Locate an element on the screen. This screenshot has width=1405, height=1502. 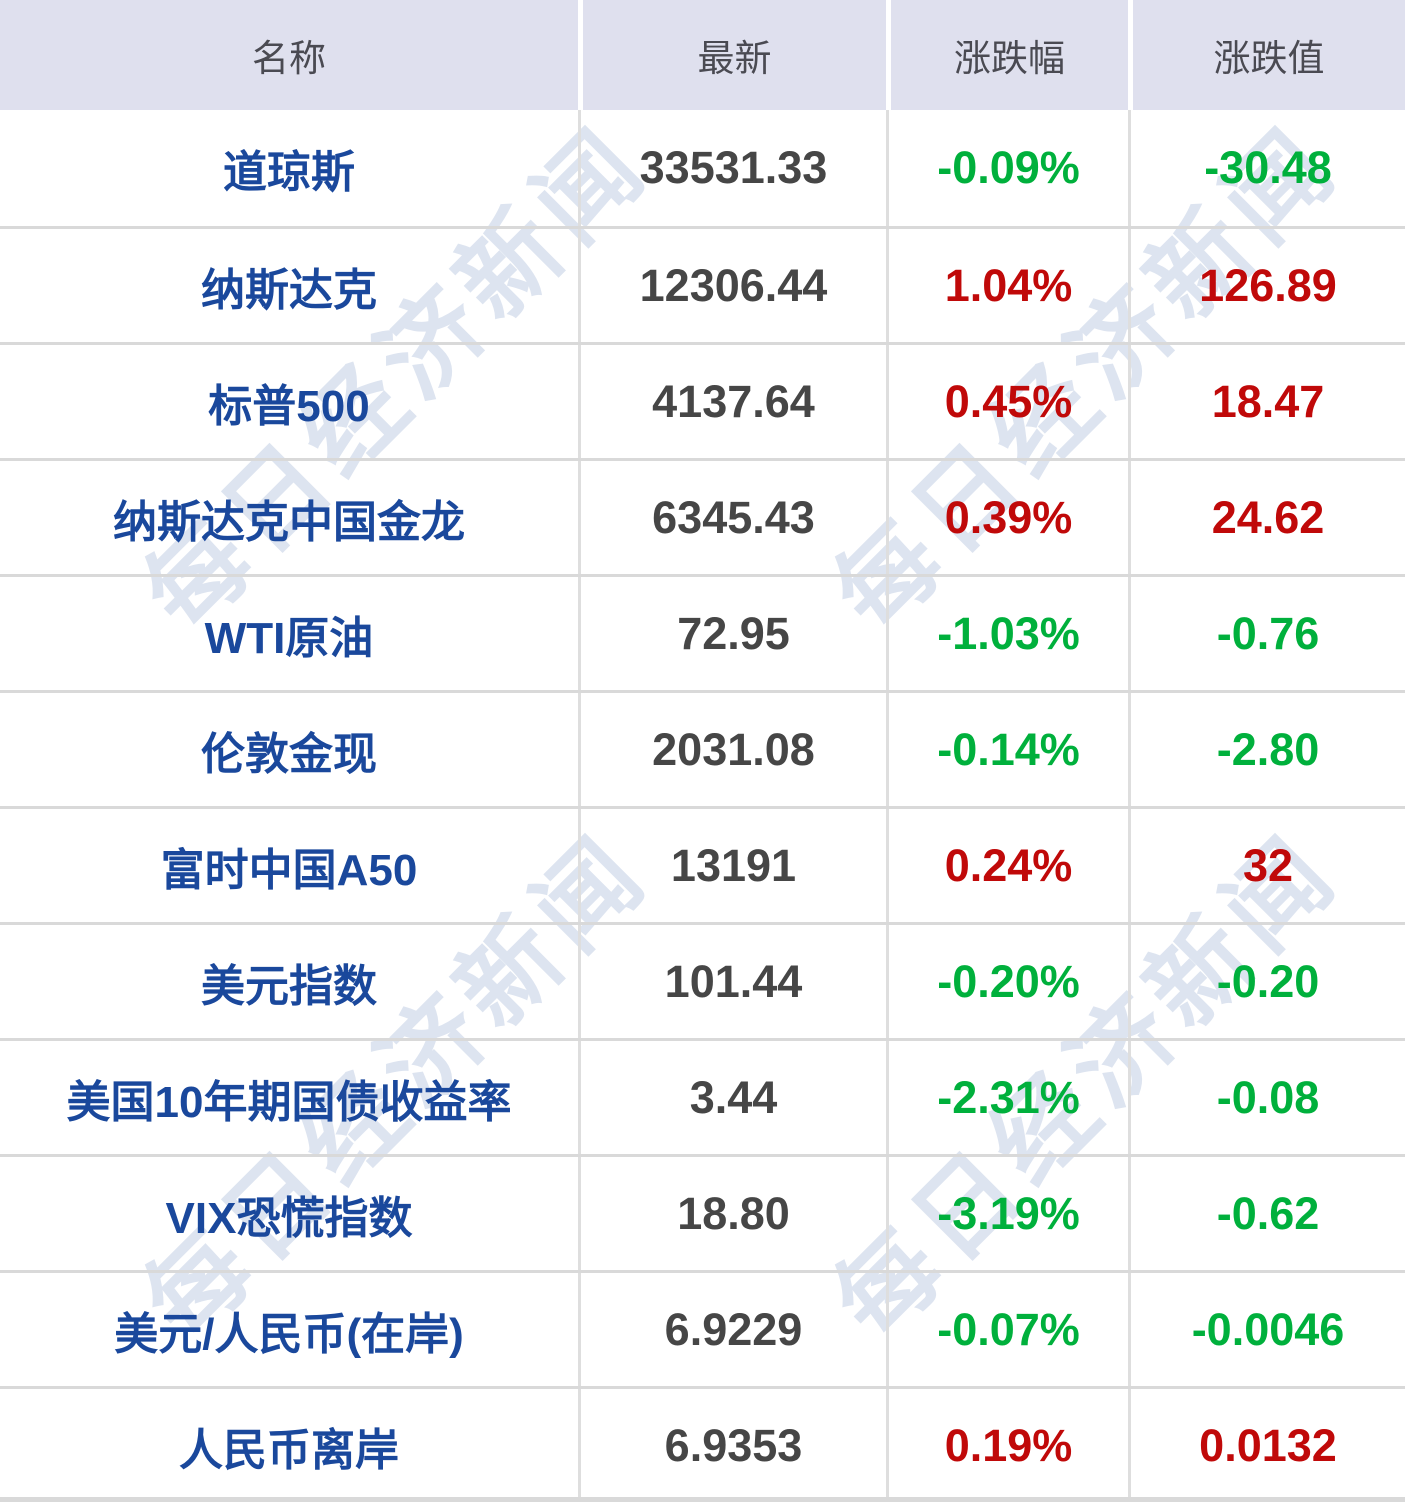
name-cell: WTI原油 is located at coordinates (289, 638).